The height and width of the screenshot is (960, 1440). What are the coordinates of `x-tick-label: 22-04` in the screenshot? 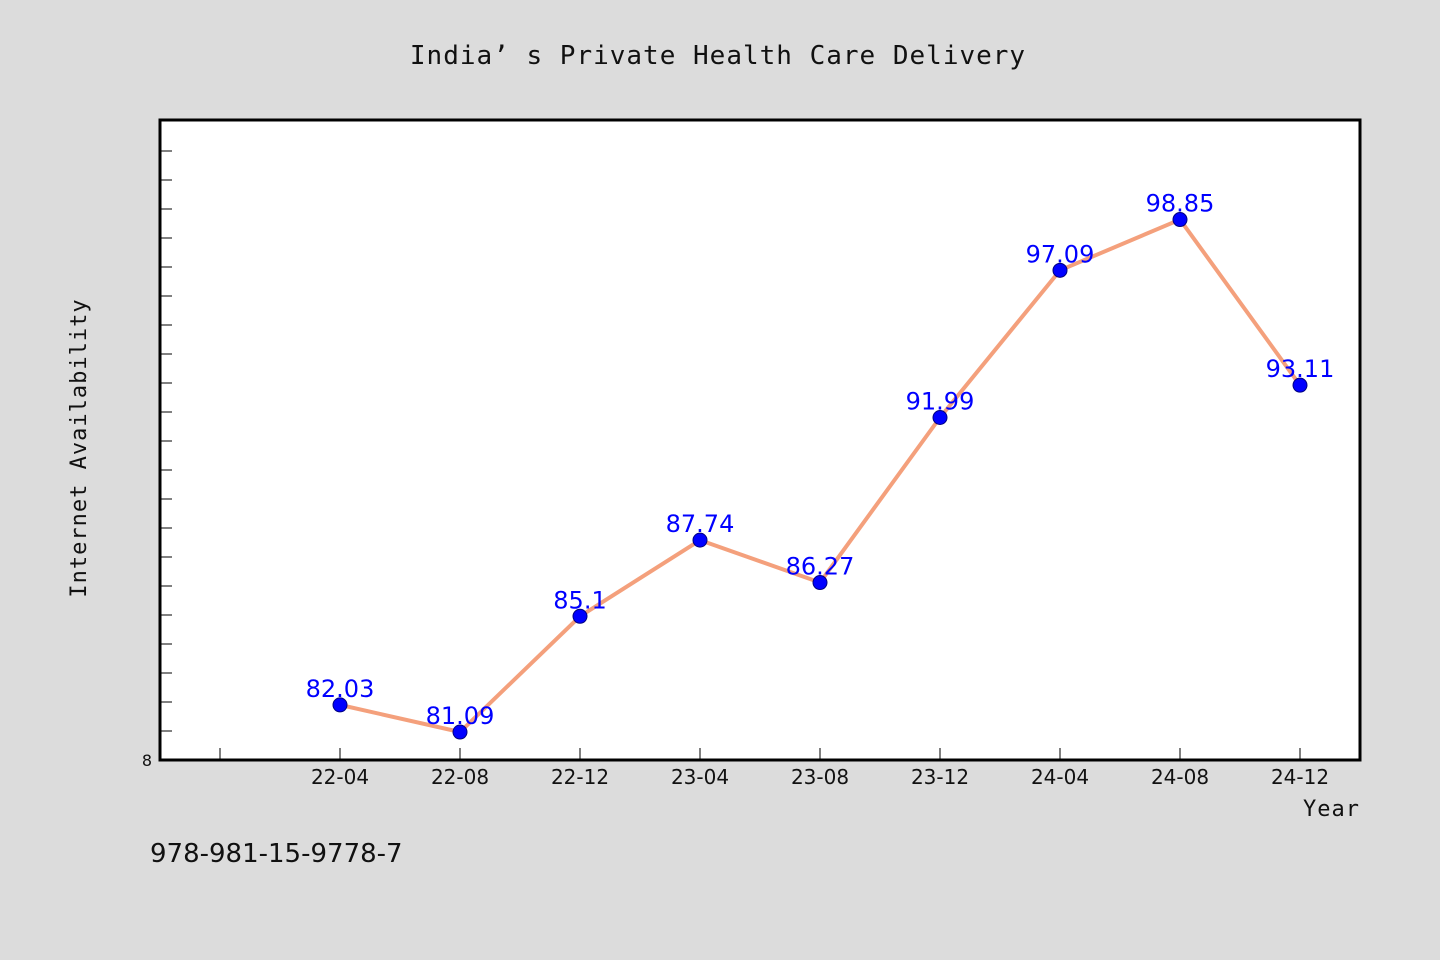 It's located at (340, 777).